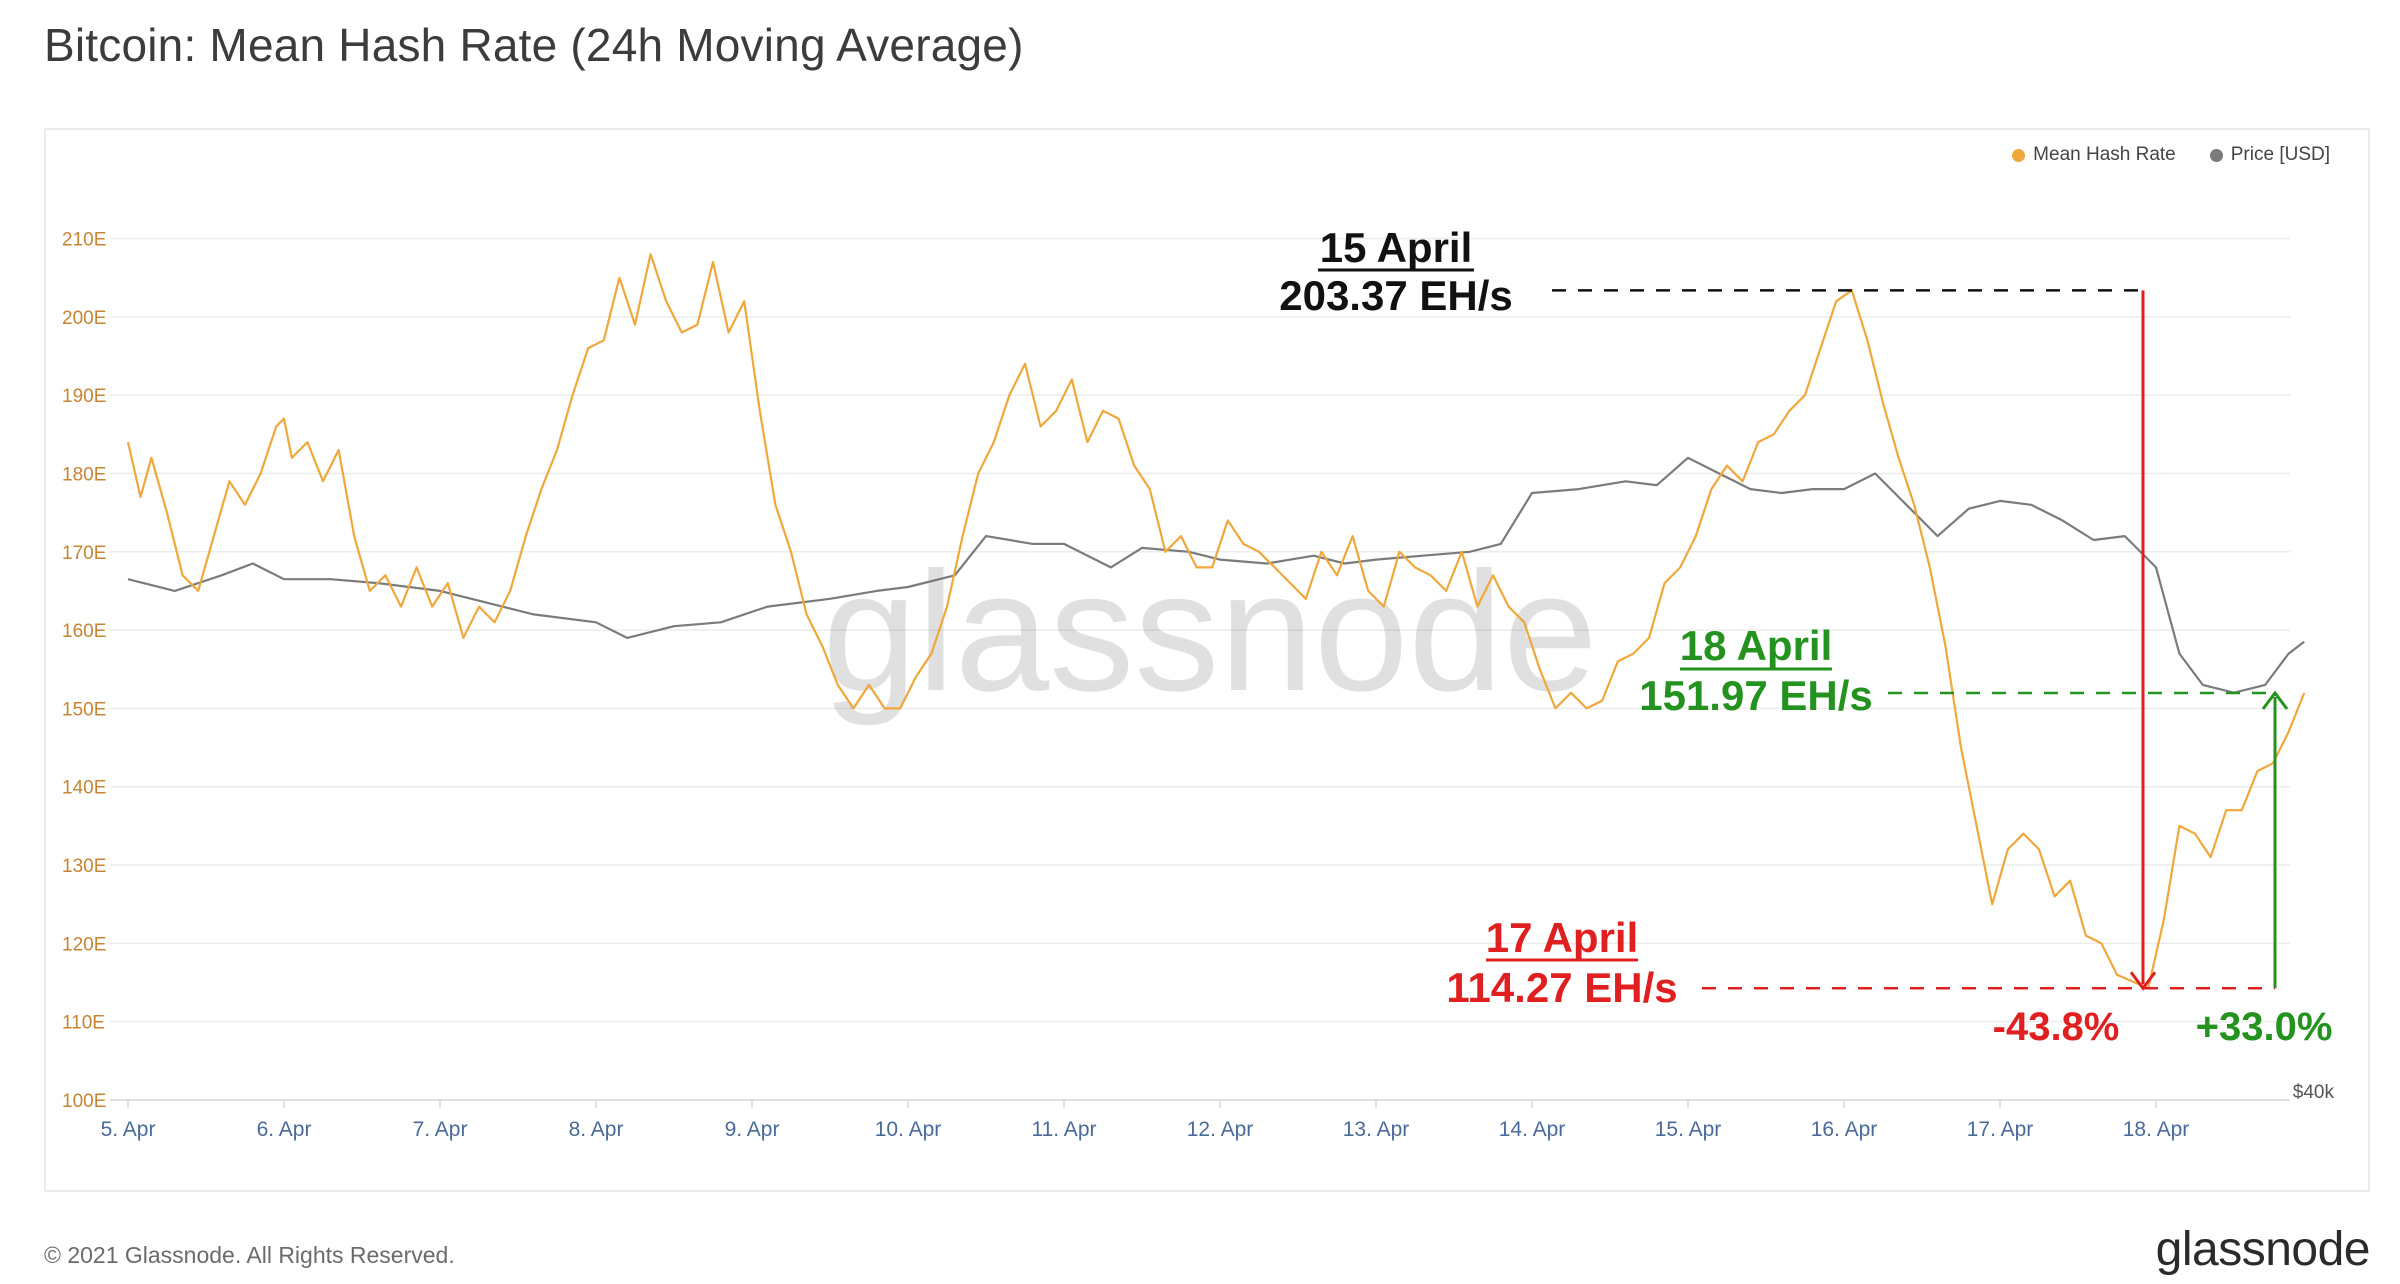 This screenshot has width=2400, height=1284. Describe the element at coordinates (908, 1129) in the screenshot. I see `x-tick-label: 10. Apr` at that location.